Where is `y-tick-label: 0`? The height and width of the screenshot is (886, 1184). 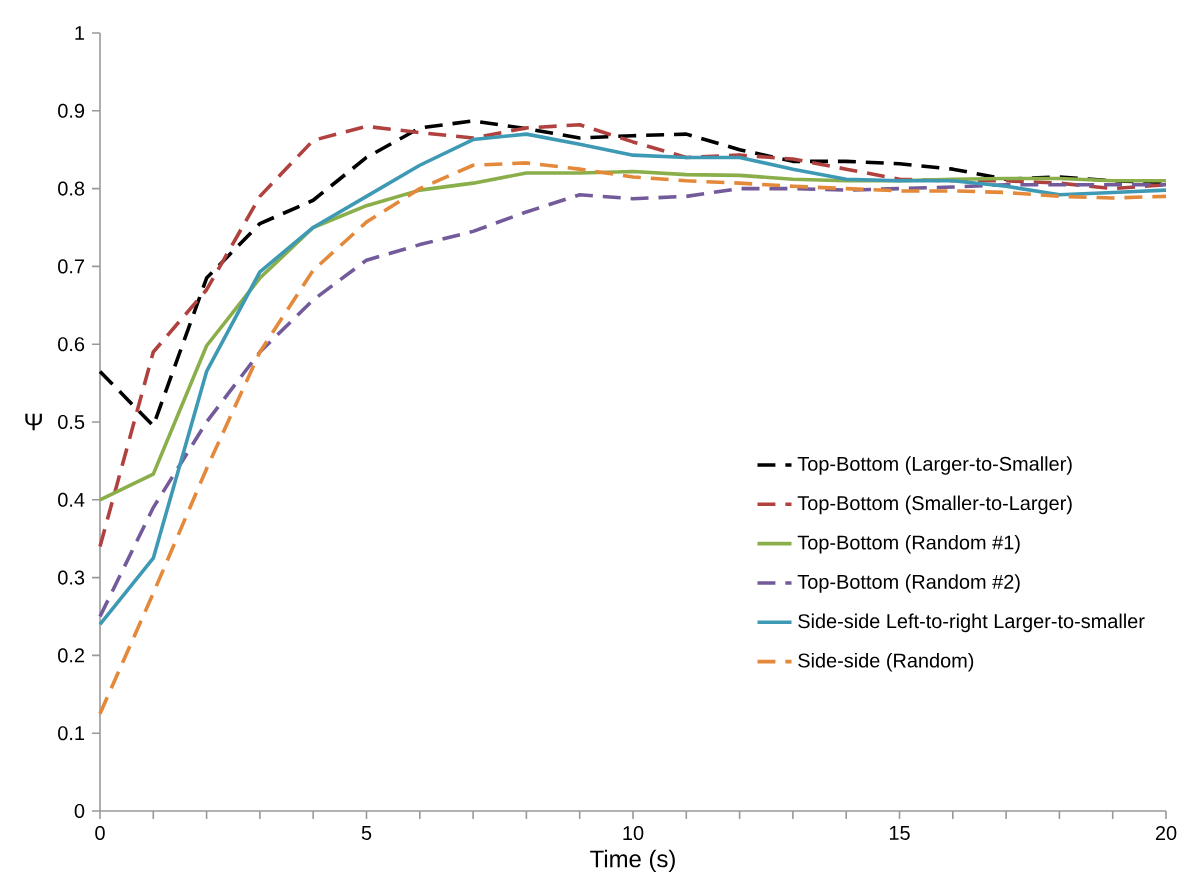
y-tick-label: 0 is located at coordinates (79, 811).